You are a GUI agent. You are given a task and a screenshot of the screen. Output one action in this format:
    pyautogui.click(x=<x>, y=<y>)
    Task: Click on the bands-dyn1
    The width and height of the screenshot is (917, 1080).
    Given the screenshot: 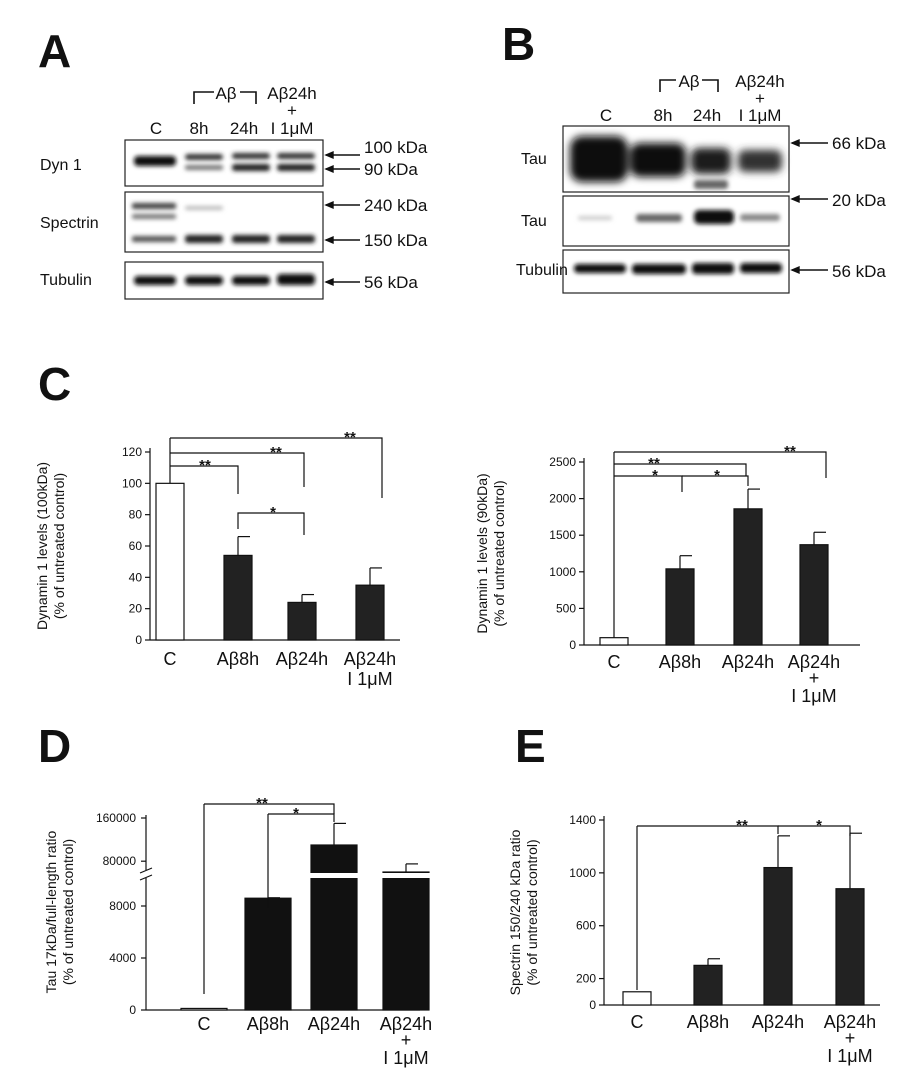 What is the action you would take?
    pyautogui.click(x=224, y=162)
    